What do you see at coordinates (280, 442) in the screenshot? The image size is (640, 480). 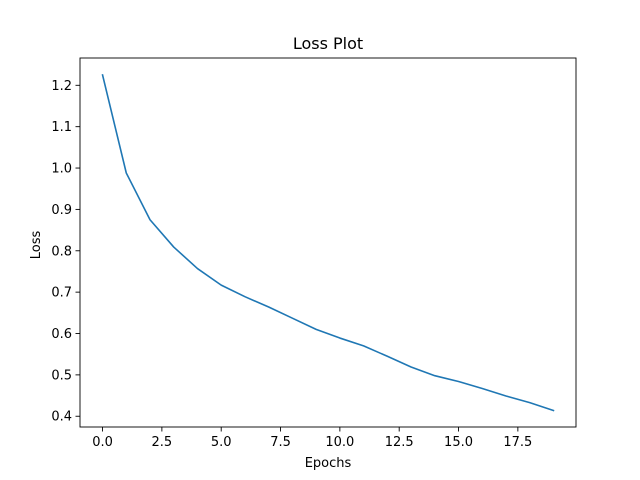 I see `x-tick-label-3: 7.5` at bounding box center [280, 442].